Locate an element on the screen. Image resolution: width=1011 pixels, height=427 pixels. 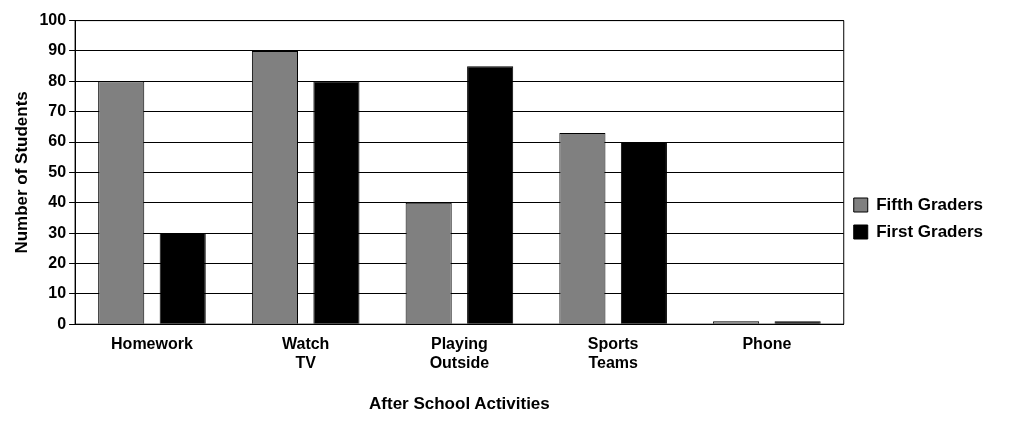
y-tick-label: 0 is located at coordinates (62, 323).